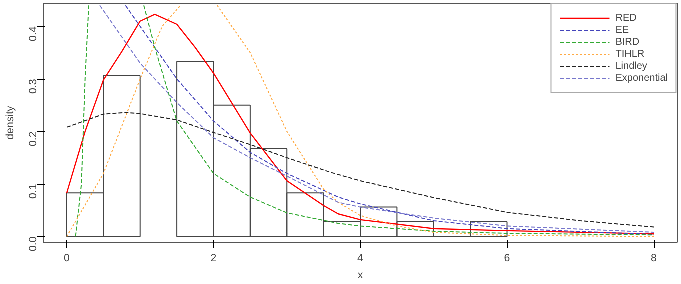  Describe the element at coordinates (67, 258) in the screenshot. I see `x-tick-label: 0` at that location.